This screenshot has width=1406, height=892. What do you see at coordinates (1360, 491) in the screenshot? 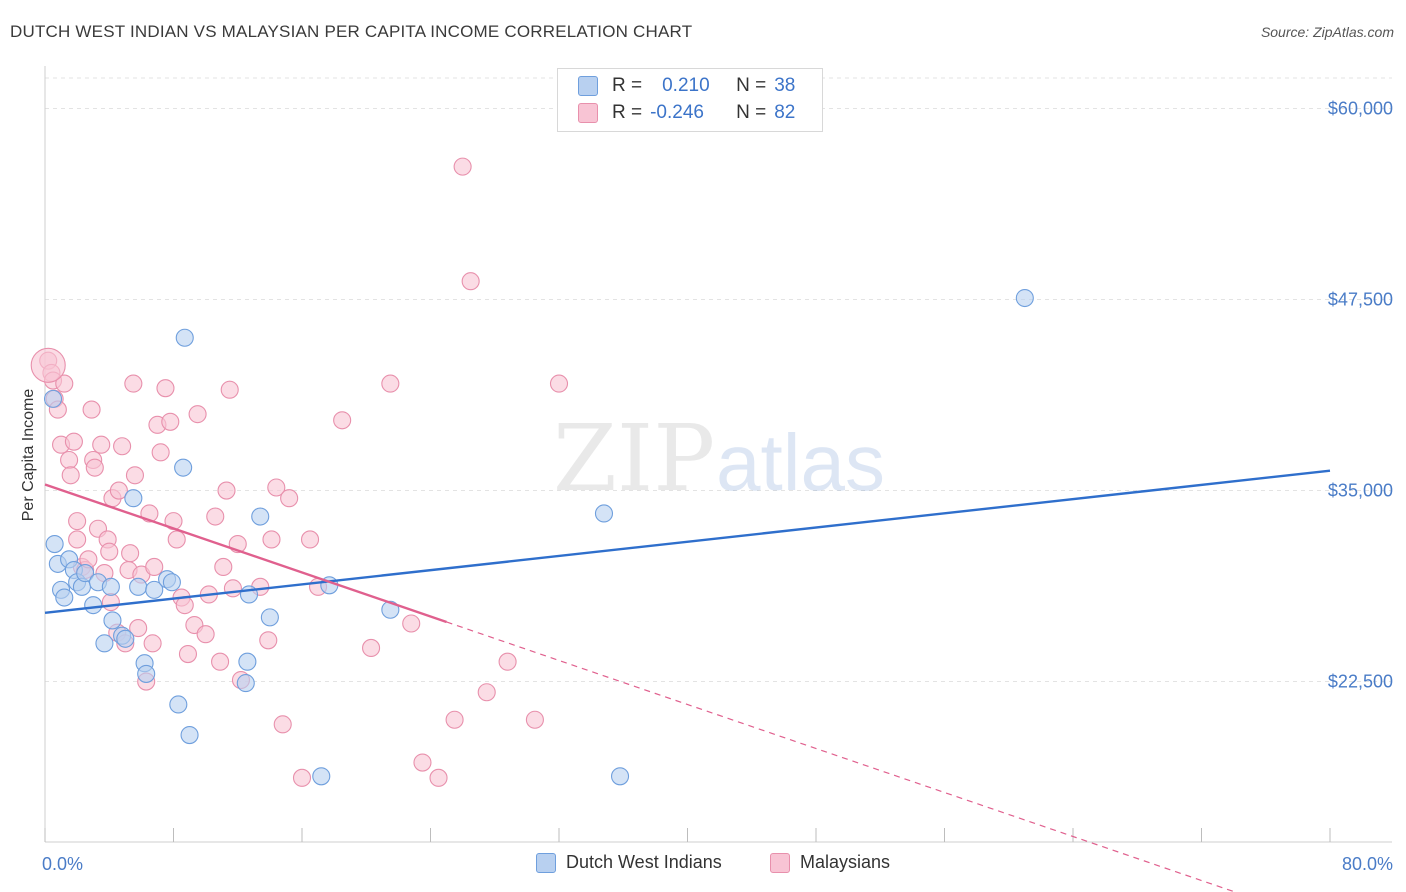
I see `y-tick-label: $35,000` at bounding box center [1360, 491].